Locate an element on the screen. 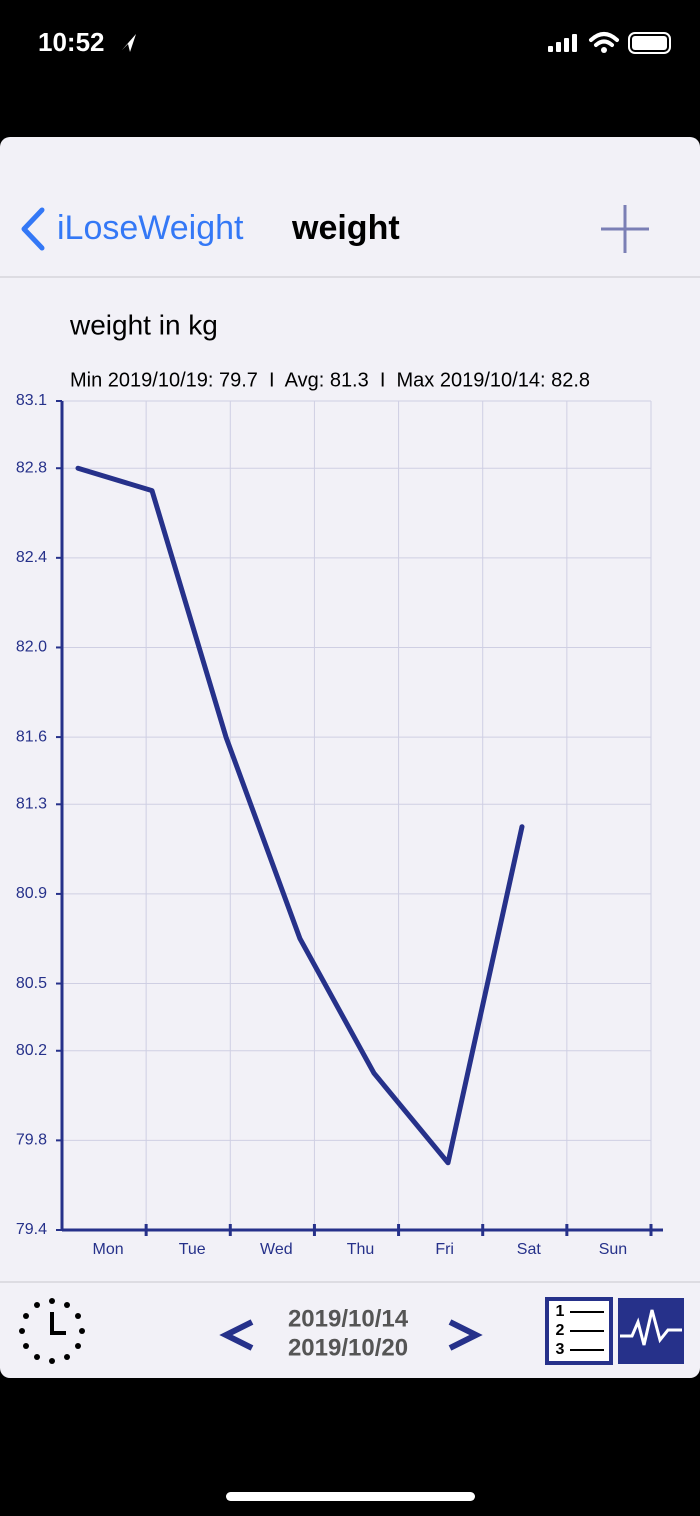 This screenshot has height=1516, width=700. battery-icon is located at coordinates (649, 43).